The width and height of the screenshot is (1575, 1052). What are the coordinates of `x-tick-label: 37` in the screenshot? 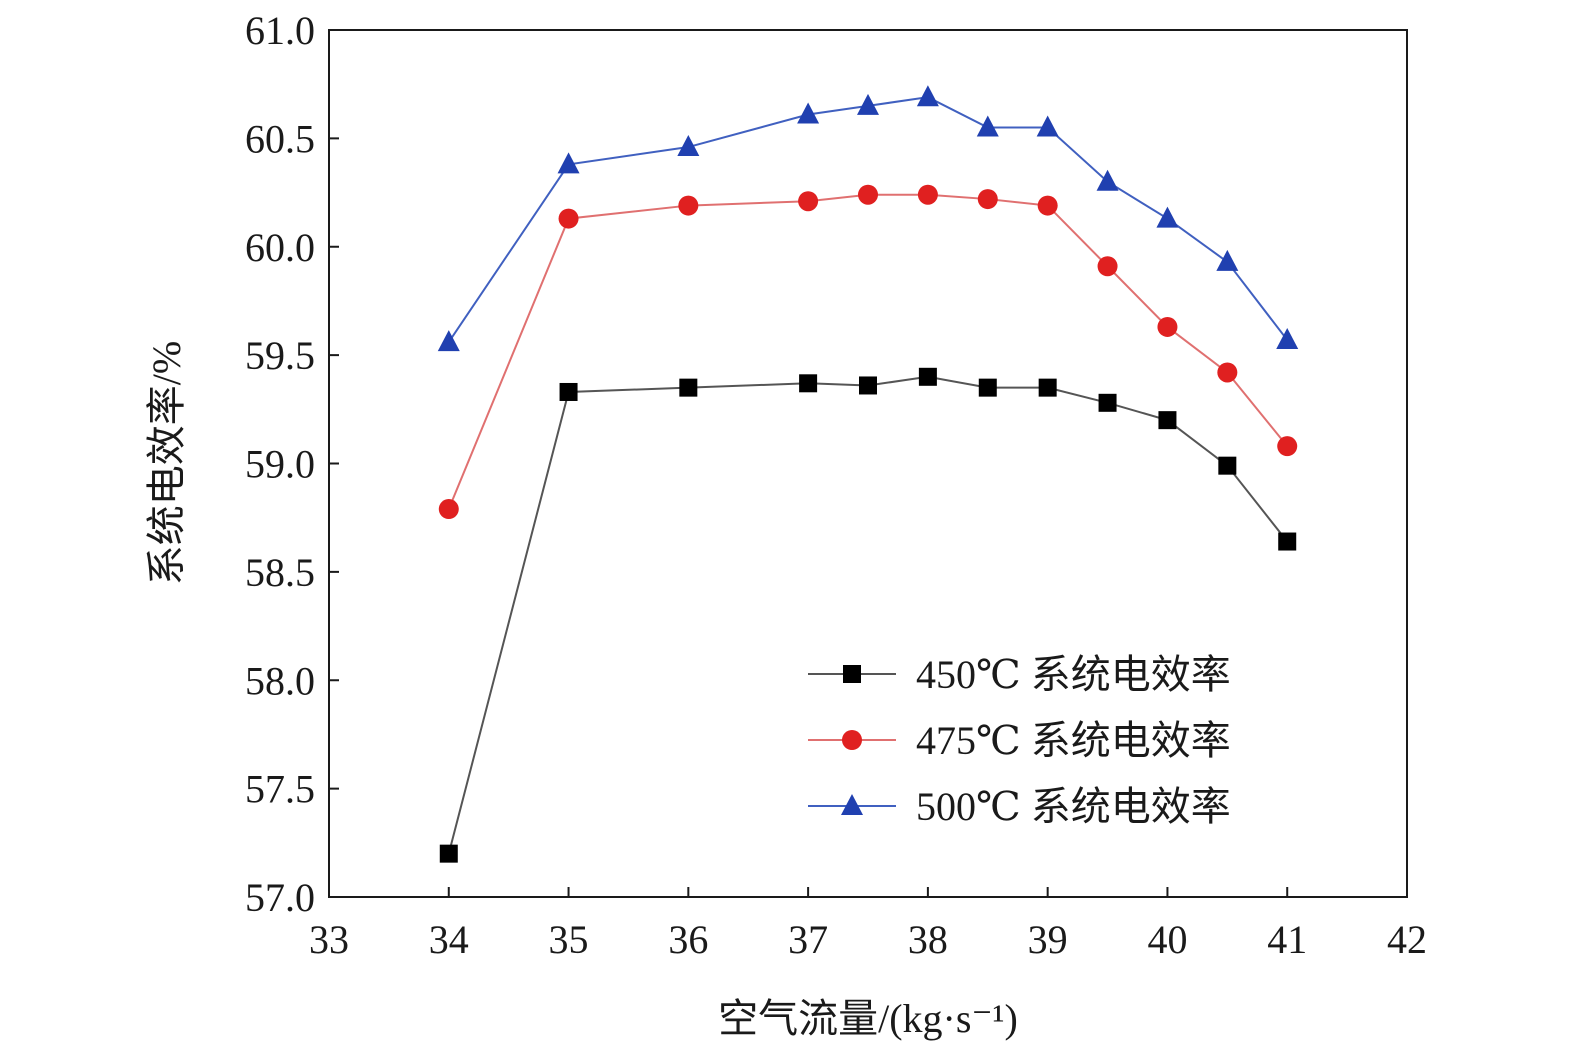 It's located at (808, 939).